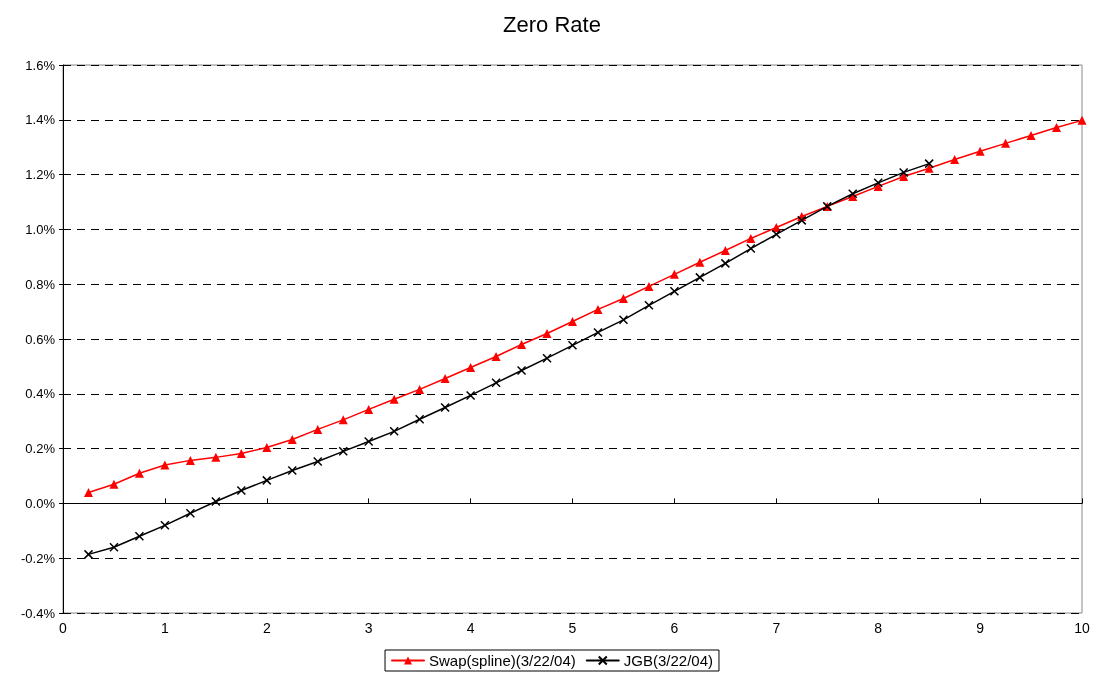 The width and height of the screenshot is (1104, 673). Describe the element at coordinates (368, 628) in the screenshot. I see `x-tick-label: 3` at that location.